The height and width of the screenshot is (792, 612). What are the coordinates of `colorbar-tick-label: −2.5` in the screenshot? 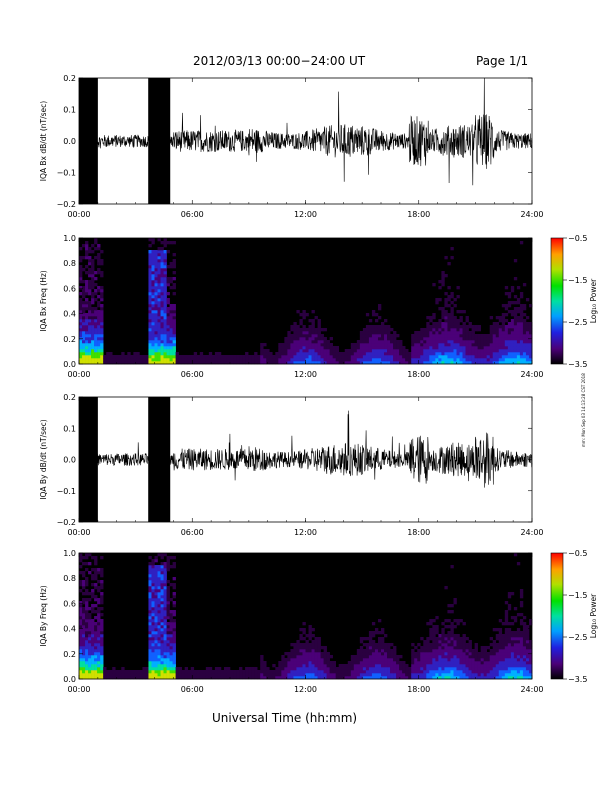 It's located at (577, 637).